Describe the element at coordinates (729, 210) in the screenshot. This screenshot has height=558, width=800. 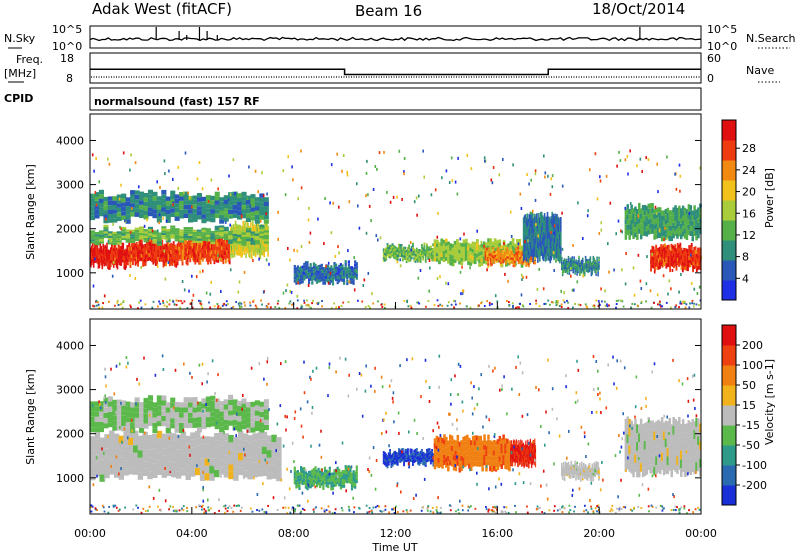
I see `colorbar-swatch` at that location.